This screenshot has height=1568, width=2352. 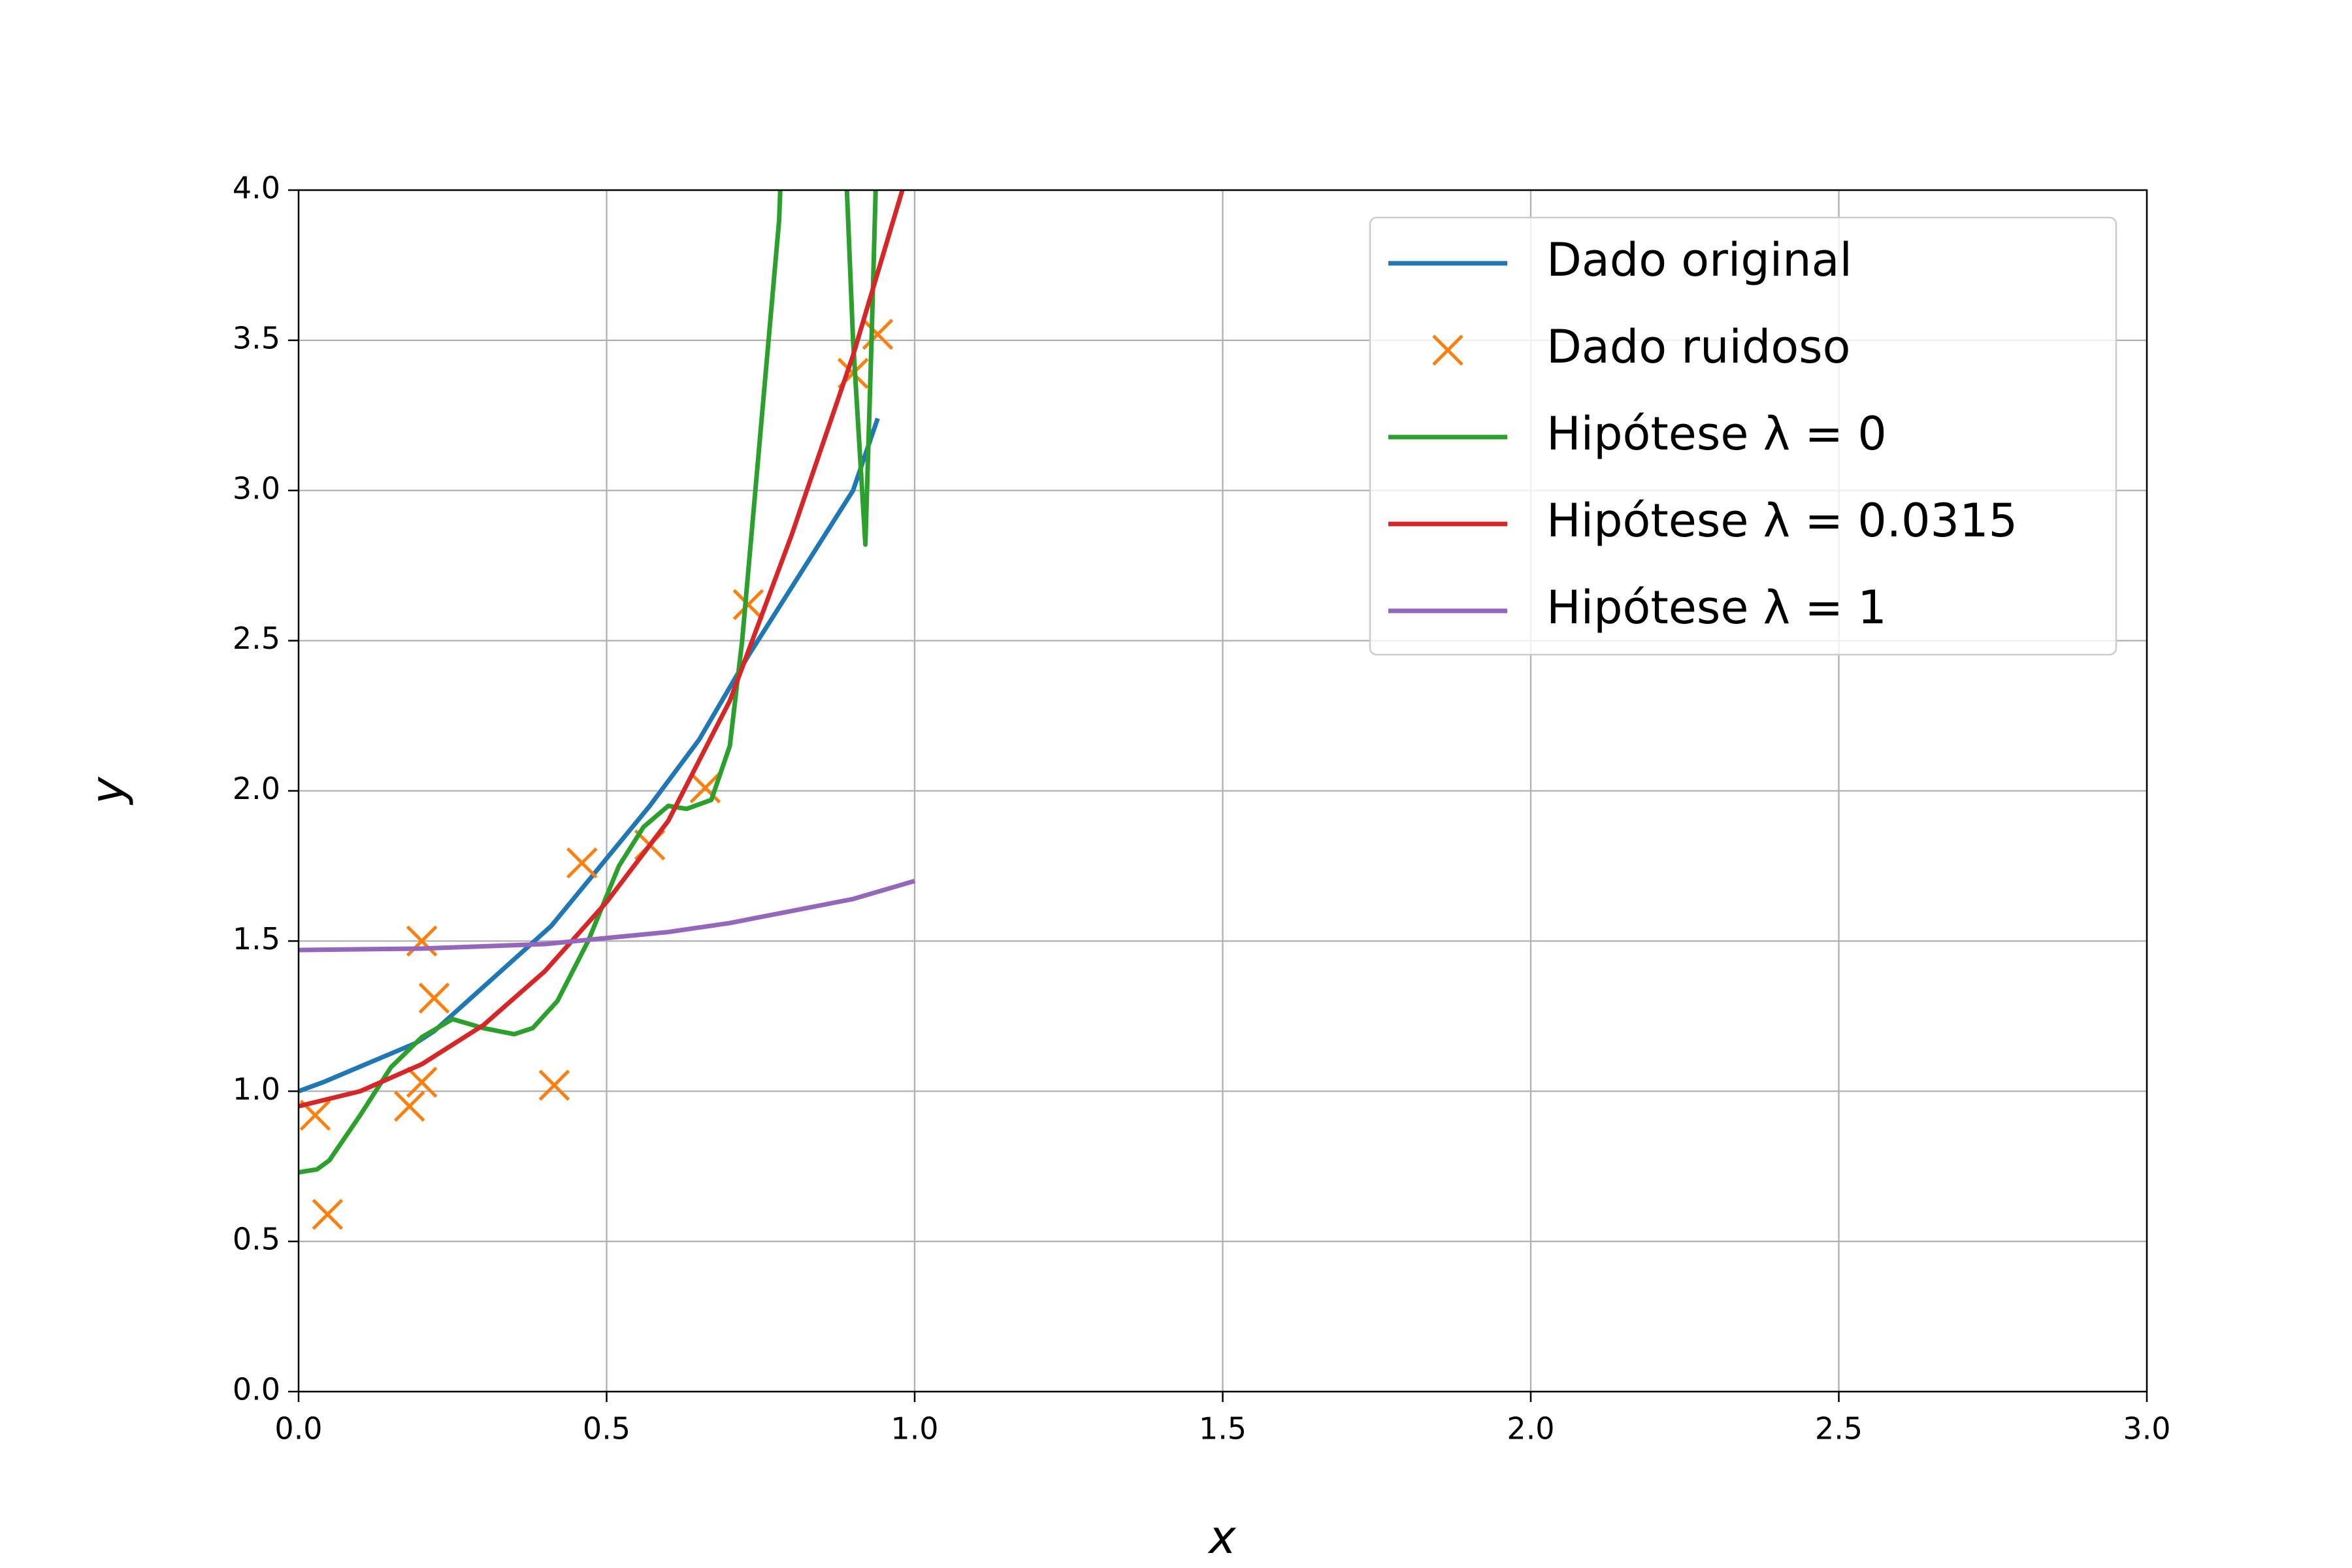 What do you see at coordinates (1716, 607) in the screenshot?
I see `legend-label: Hipótese λ = 1` at bounding box center [1716, 607].